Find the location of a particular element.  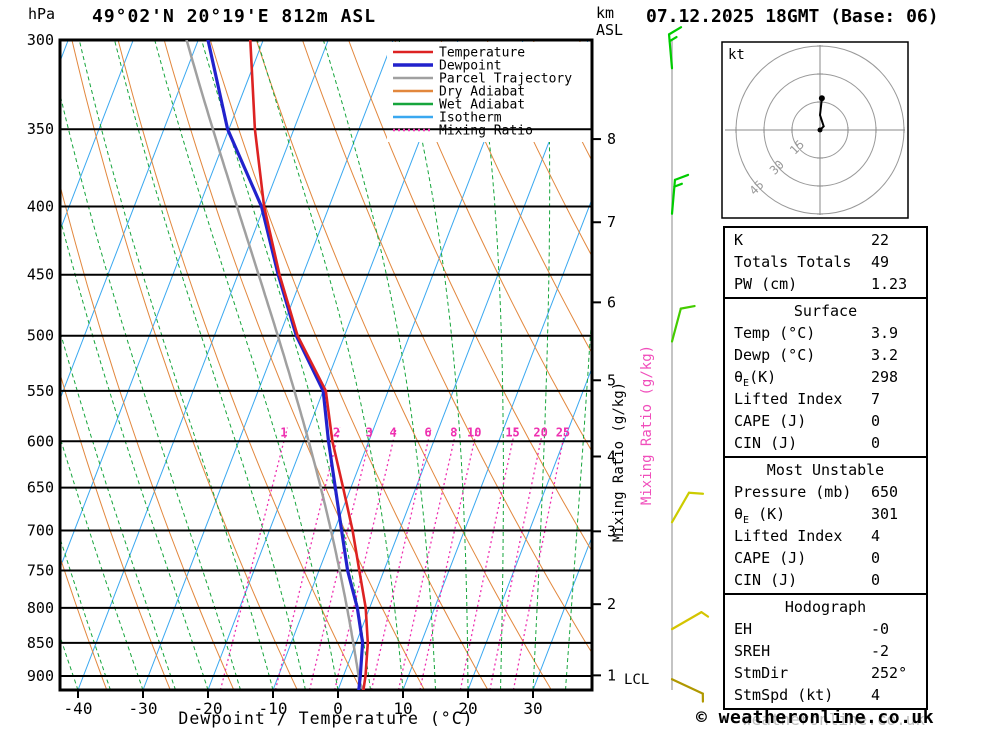

legend-label: Parcel Trajectory is located at coordinates (505, 79).